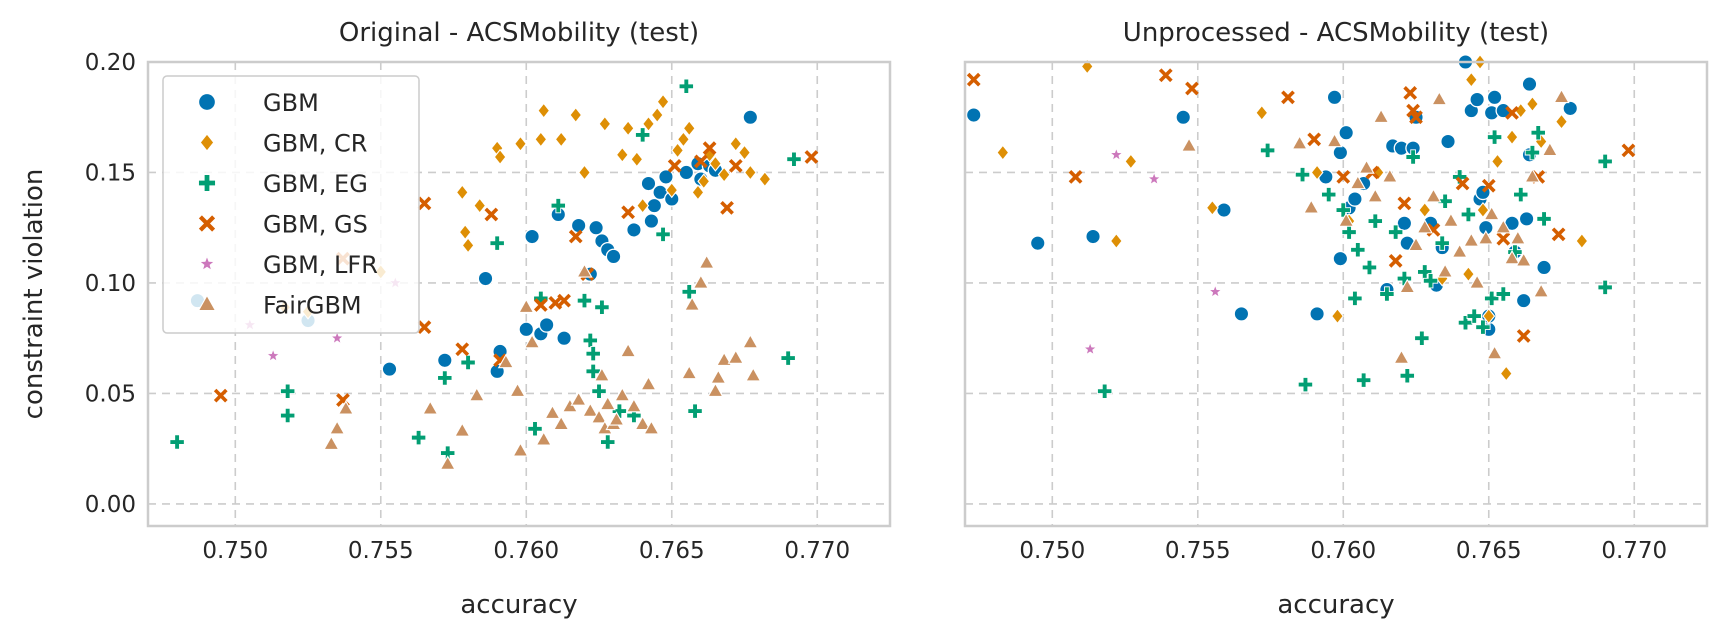 This screenshot has height=640, width=1718. I want to click on y-tick-label: 0.15, so click(110, 173).